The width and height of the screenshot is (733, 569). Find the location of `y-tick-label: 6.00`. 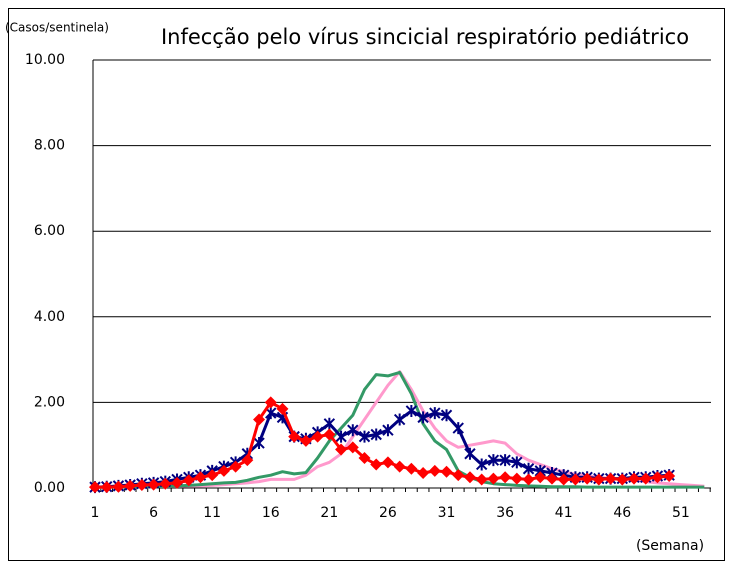

y-tick-label: 6.00 is located at coordinates (49, 231).